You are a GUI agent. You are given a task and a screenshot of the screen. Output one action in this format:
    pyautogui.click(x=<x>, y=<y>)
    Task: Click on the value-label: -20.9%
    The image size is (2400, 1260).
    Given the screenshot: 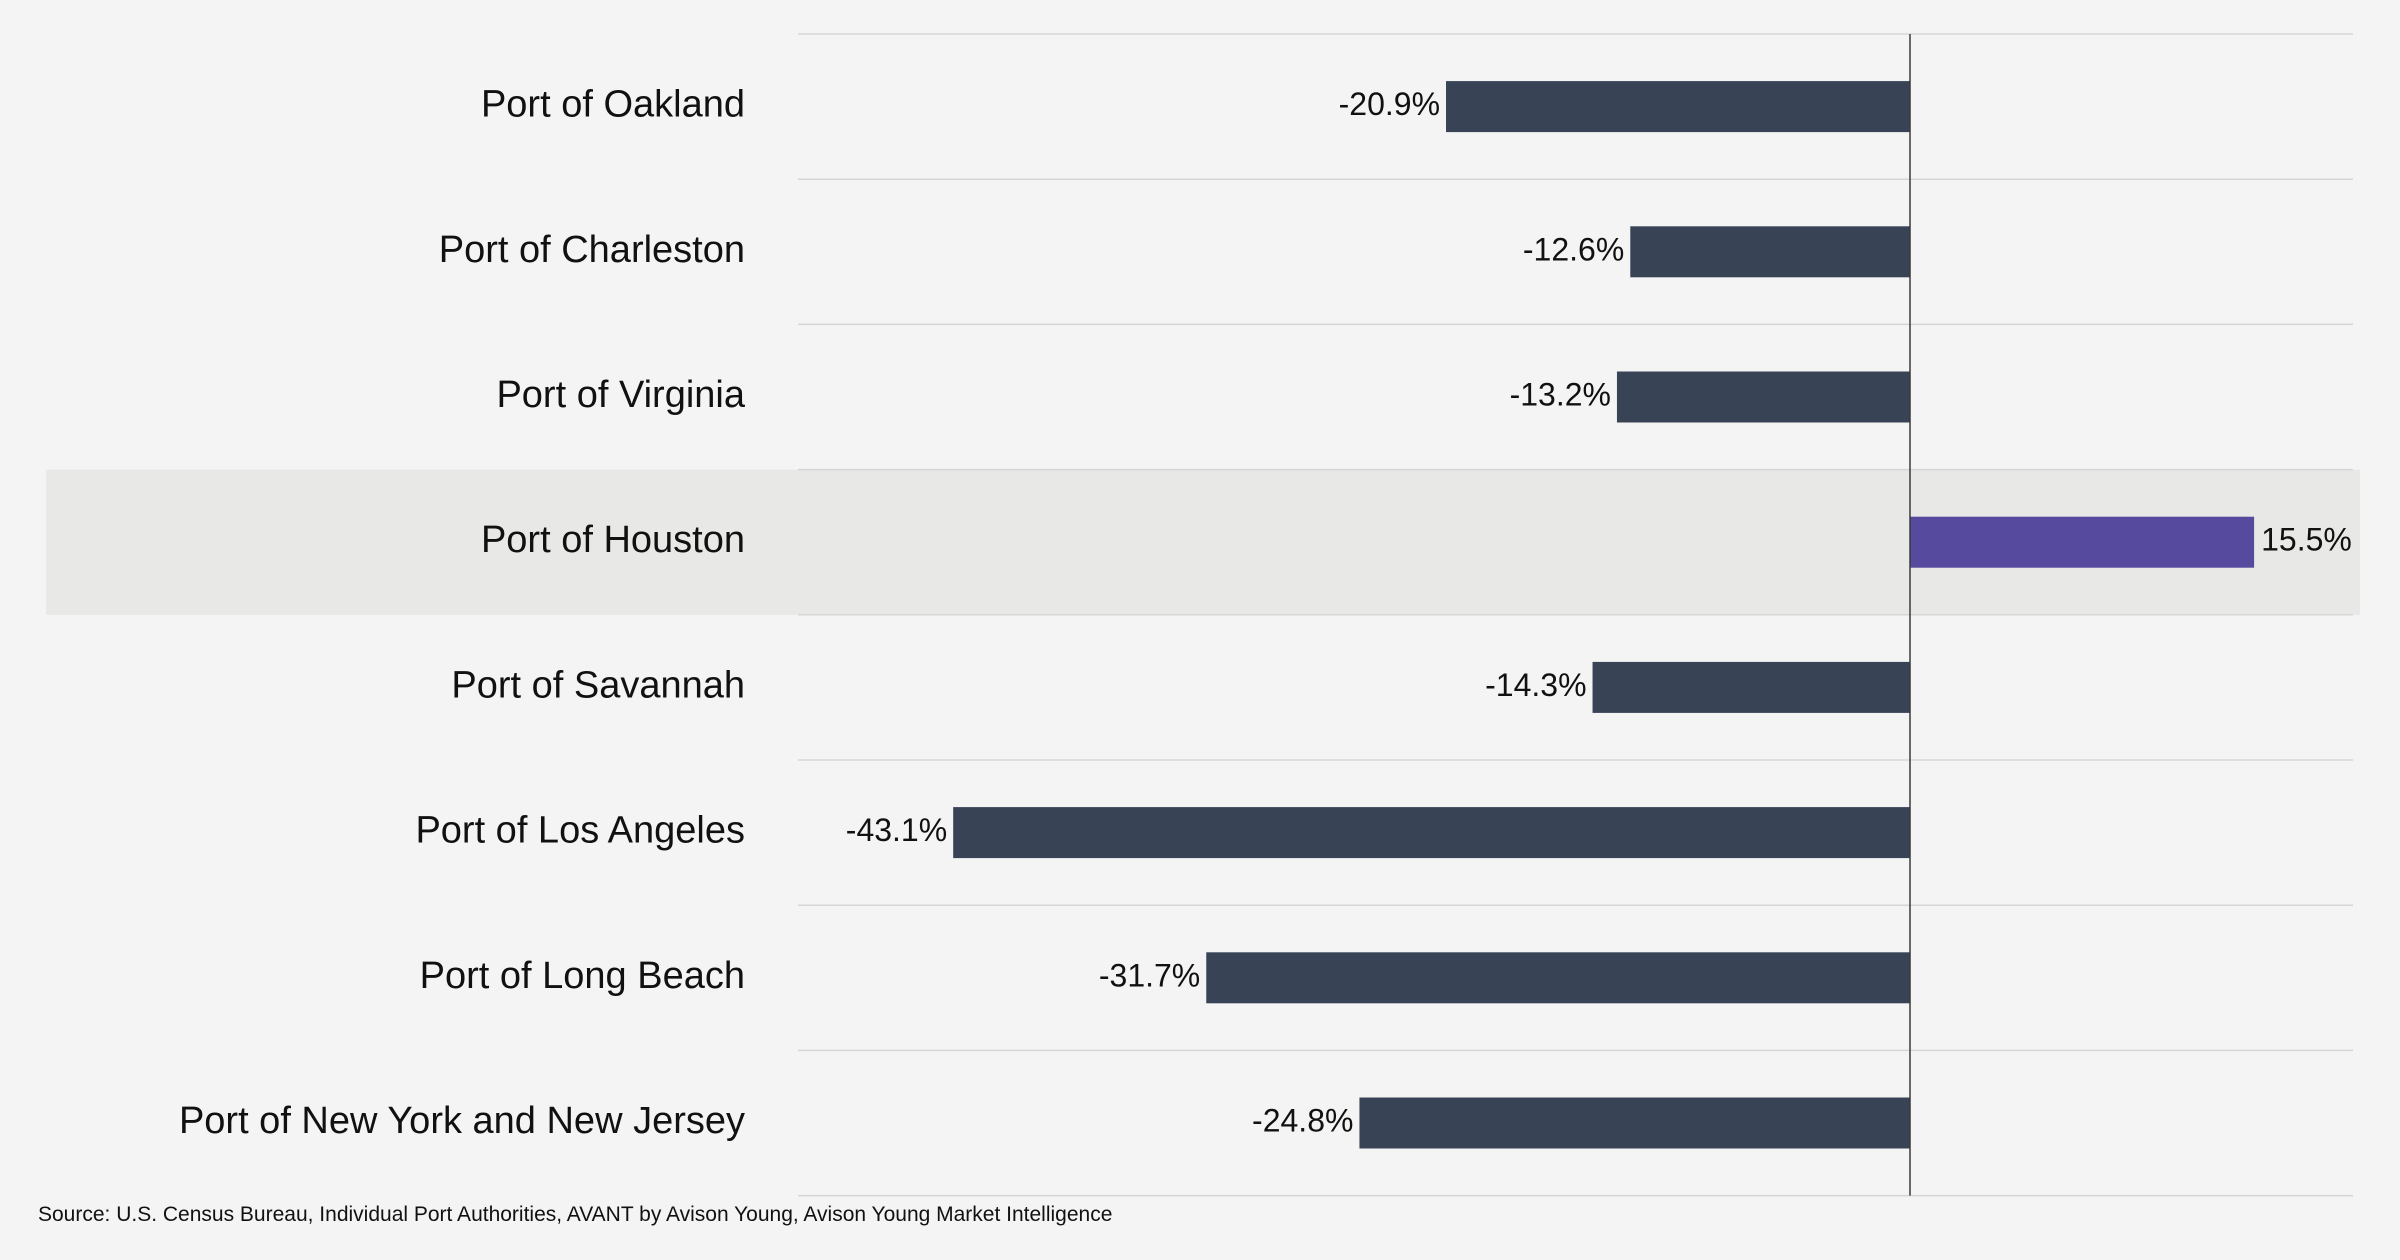 What is the action you would take?
    pyautogui.click(x=1389, y=104)
    